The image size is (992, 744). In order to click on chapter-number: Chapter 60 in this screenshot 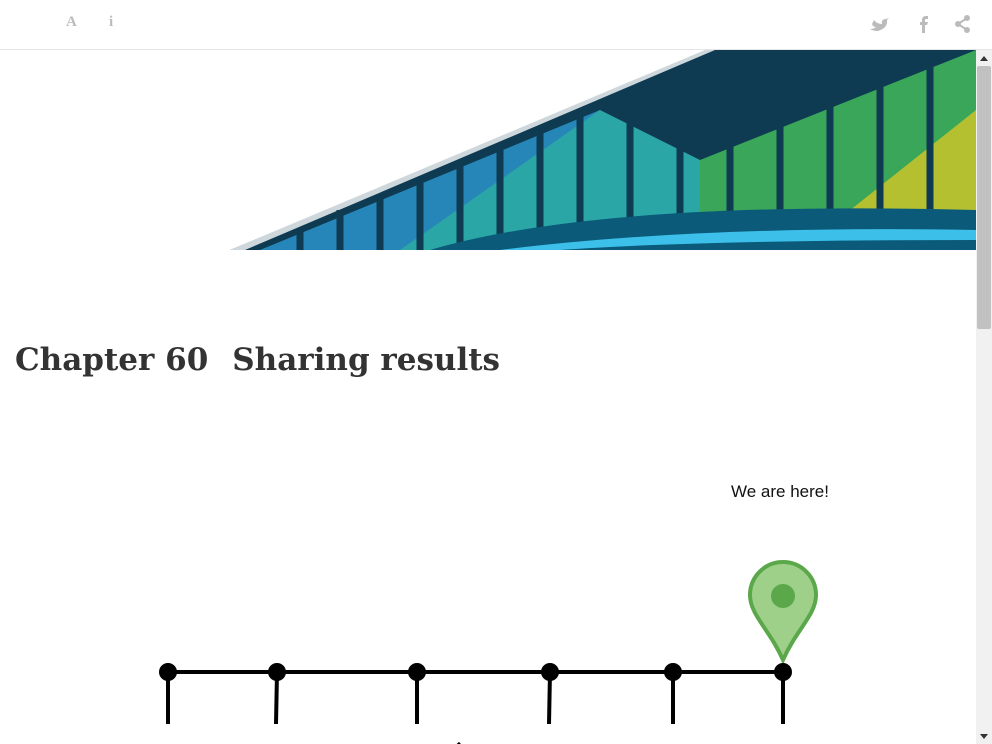, I will do `click(112, 360)`.